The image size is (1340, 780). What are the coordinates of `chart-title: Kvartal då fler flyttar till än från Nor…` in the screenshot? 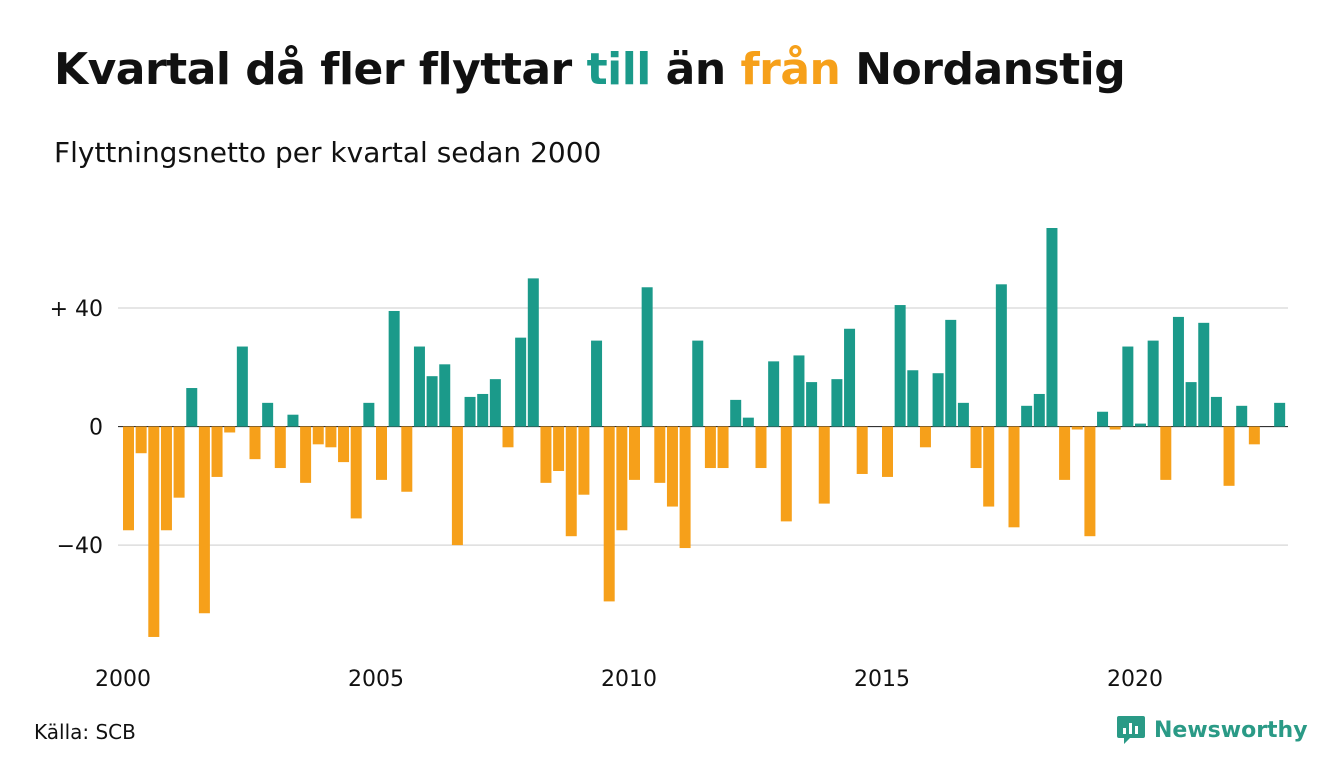 It's located at (590, 69).